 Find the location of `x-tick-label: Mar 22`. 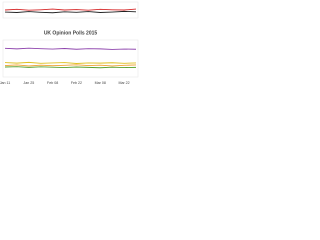

x-tick-label: Mar 22 is located at coordinates (123, 83).